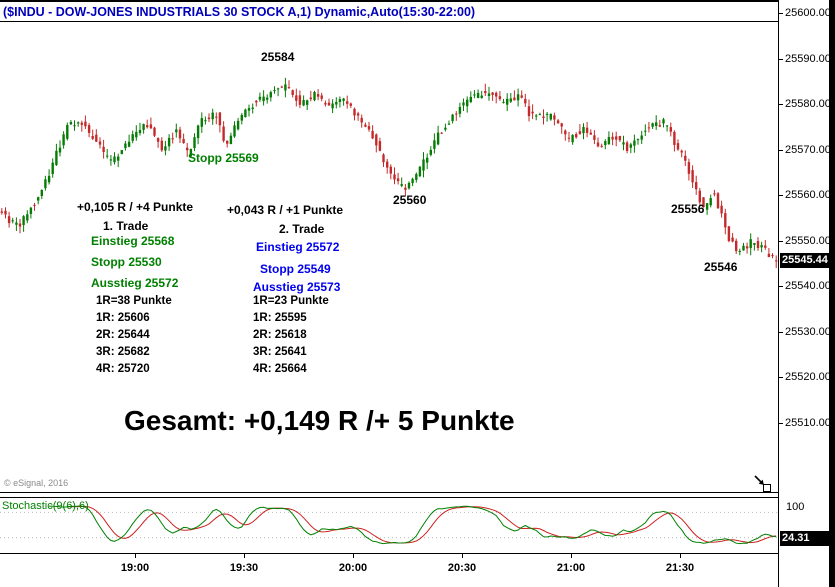  I want to click on copyright-note: © eSignal, 2016, so click(36, 483).